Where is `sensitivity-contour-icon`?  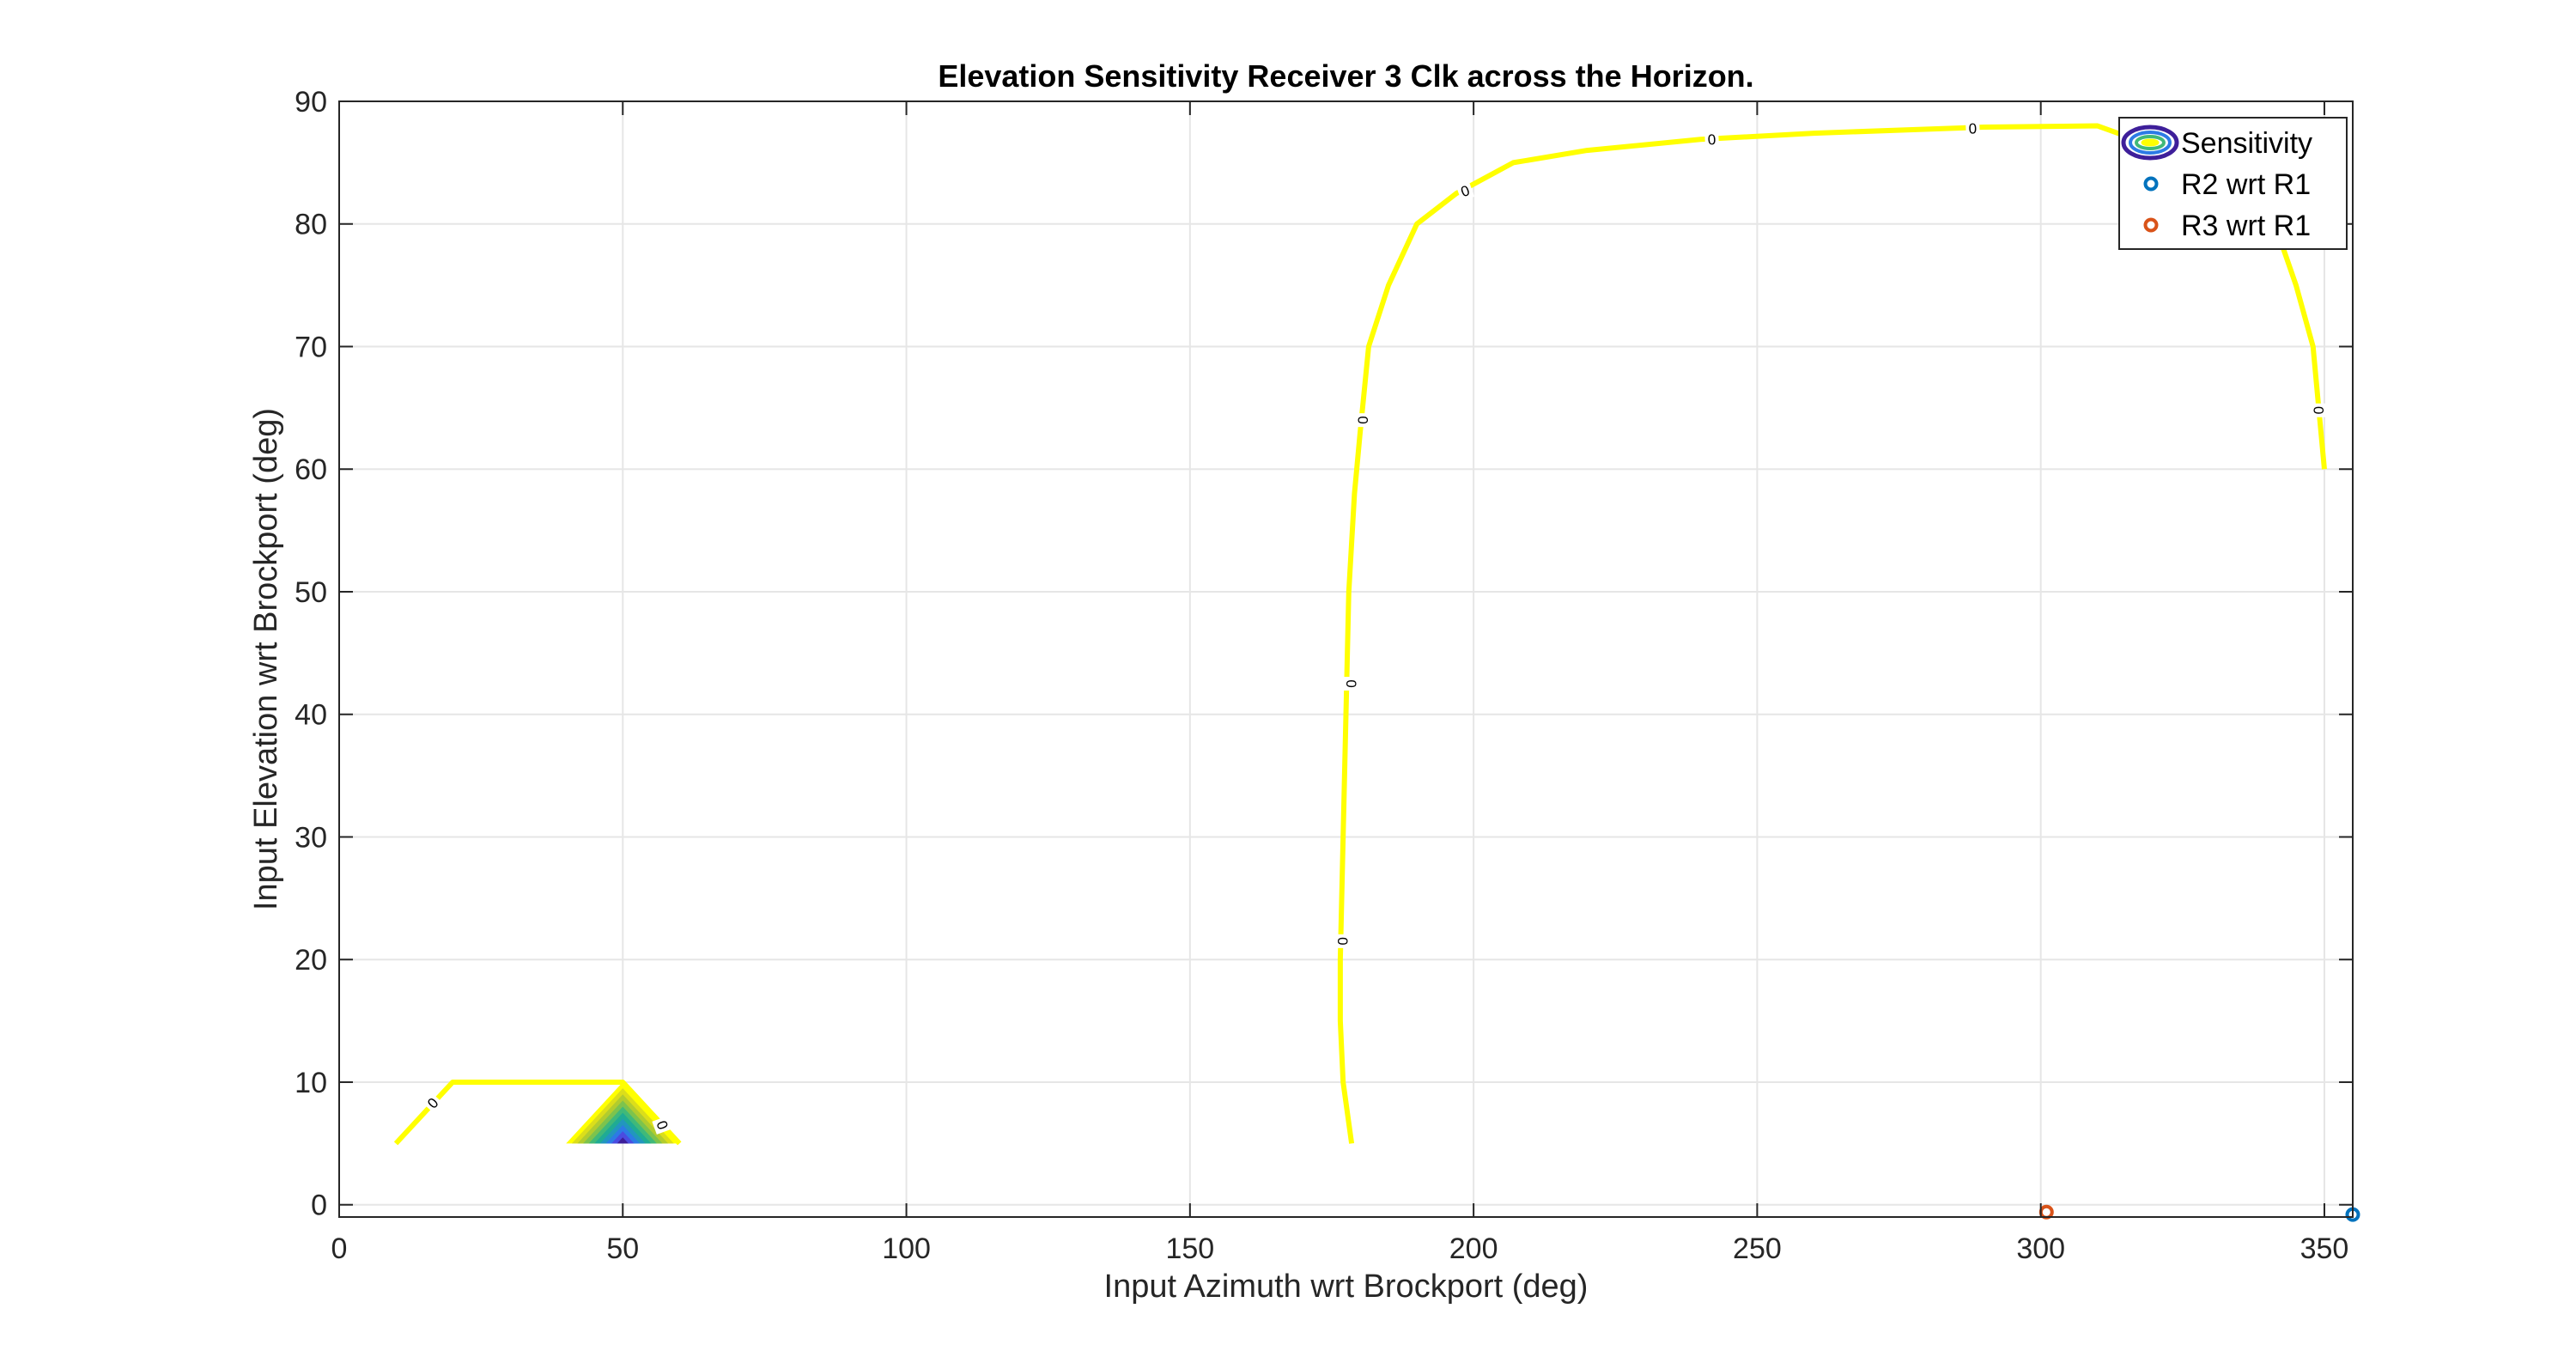 sensitivity-contour-icon is located at coordinates (2150, 143).